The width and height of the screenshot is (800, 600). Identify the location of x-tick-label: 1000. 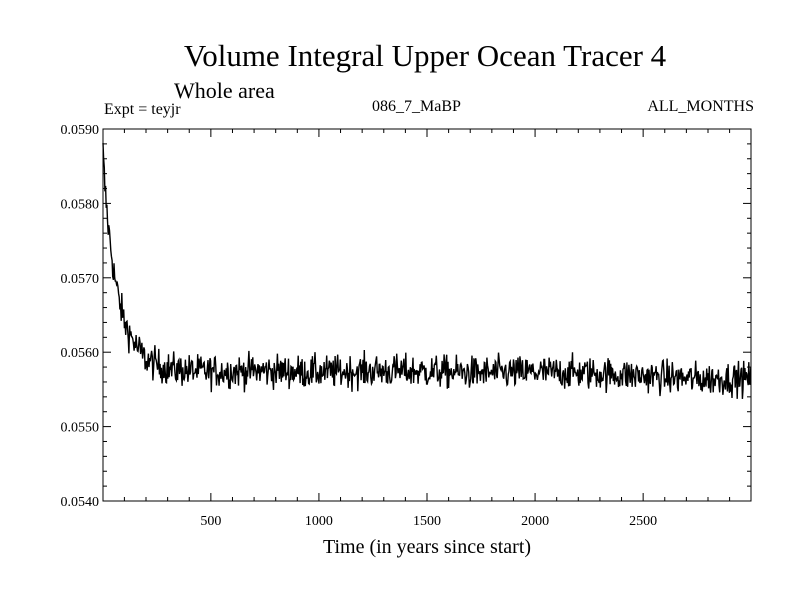
(319, 521).